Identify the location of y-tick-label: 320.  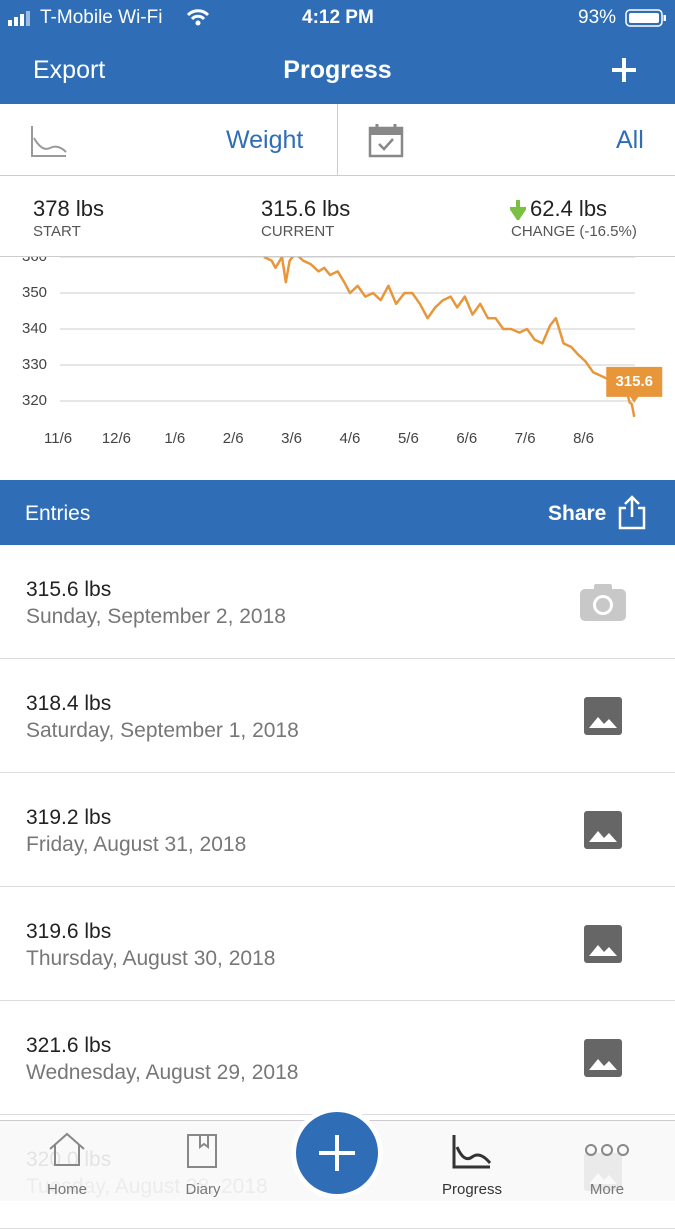
(34, 400).